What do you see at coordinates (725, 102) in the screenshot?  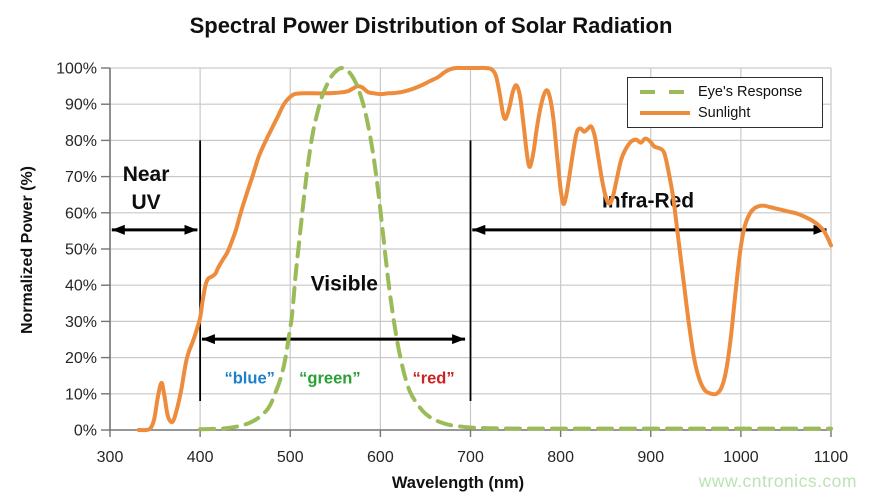 I see `legend: Eye's Response Sunlight` at bounding box center [725, 102].